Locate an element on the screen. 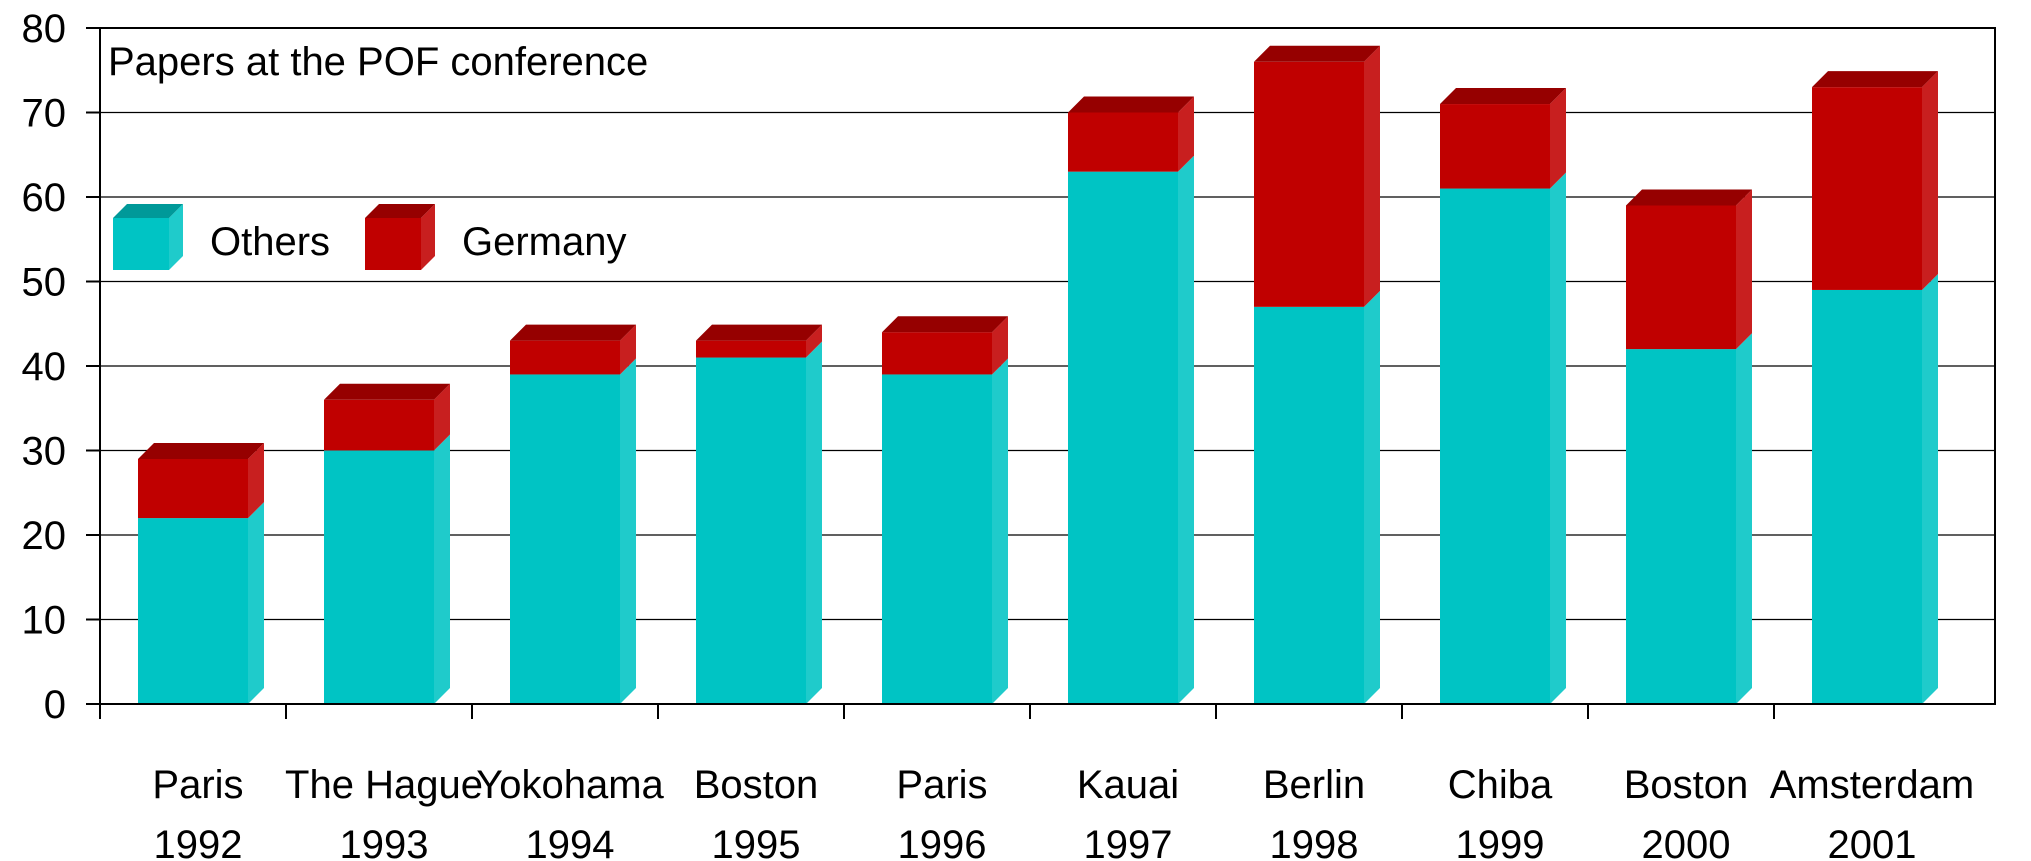 The width and height of the screenshot is (2031, 861). x-category-year-label: 1997 is located at coordinates (1128, 842).